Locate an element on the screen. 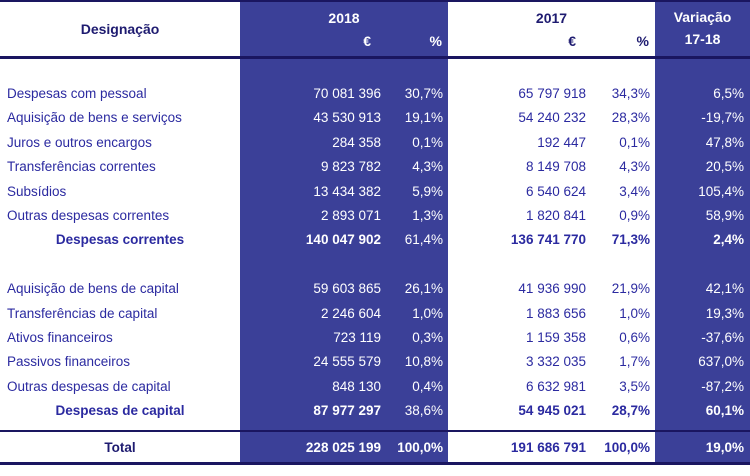 This screenshot has height=476, width=750. cell-2017-eur: 136 741 770 is located at coordinates (519, 240).